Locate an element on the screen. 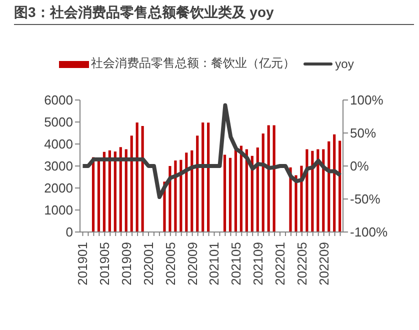 This screenshot has height=330, width=419. x-tick-label: 201909 is located at coordinates (126, 264).